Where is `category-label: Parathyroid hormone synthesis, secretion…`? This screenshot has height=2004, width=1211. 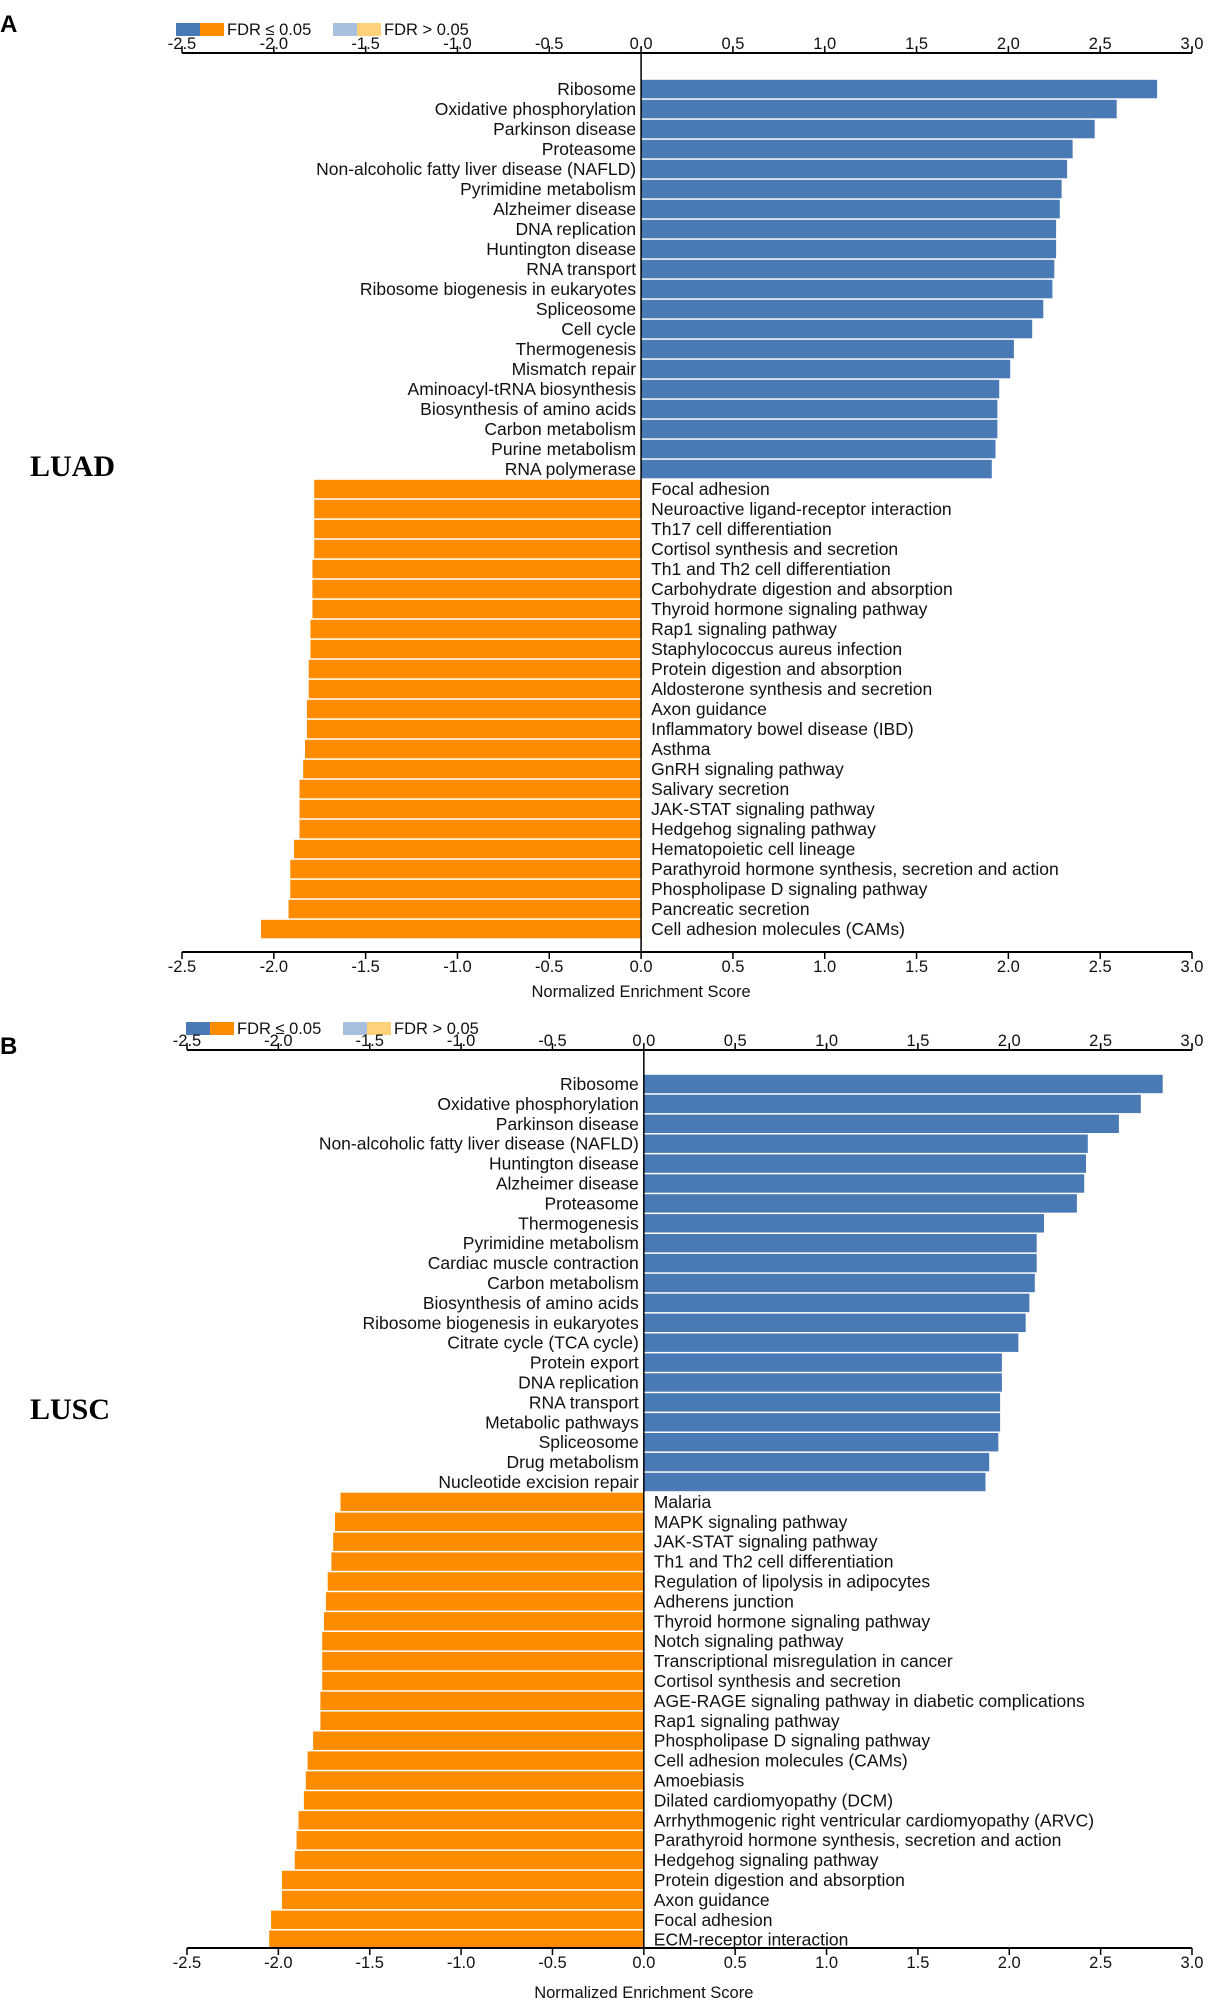 category-label: Parathyroid hormone synthesis, secretion… is located at coordinates (858, 1840).